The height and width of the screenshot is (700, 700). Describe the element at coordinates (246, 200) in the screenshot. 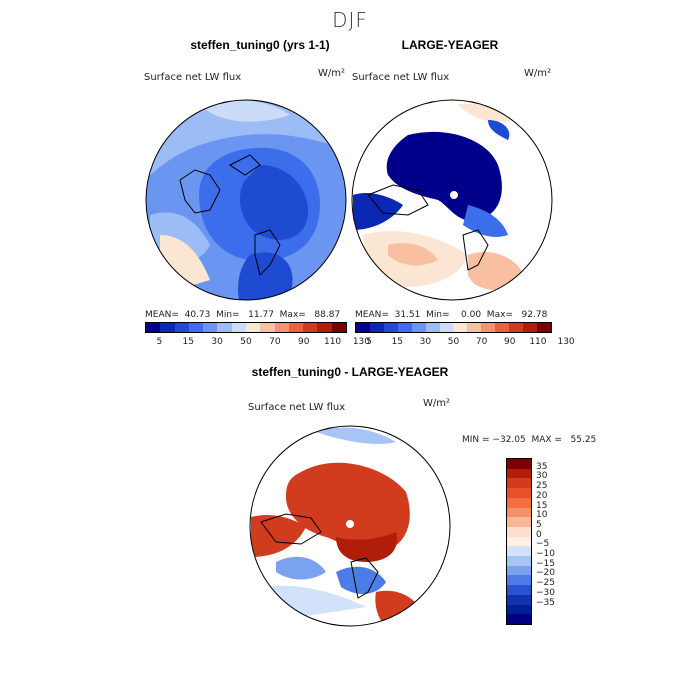

I see `left-polar-map` at that location.